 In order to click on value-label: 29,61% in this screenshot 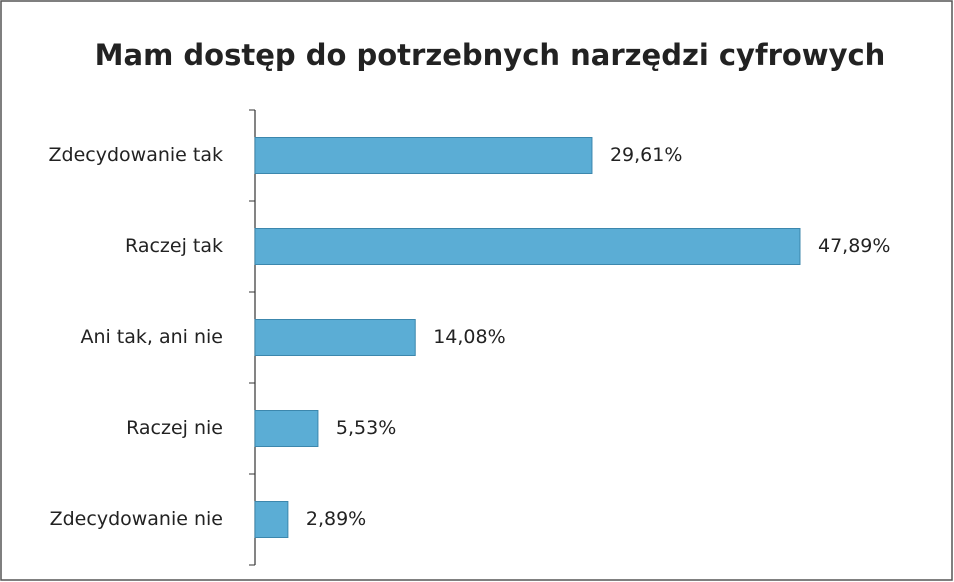, I will do `click(646, 155)`.